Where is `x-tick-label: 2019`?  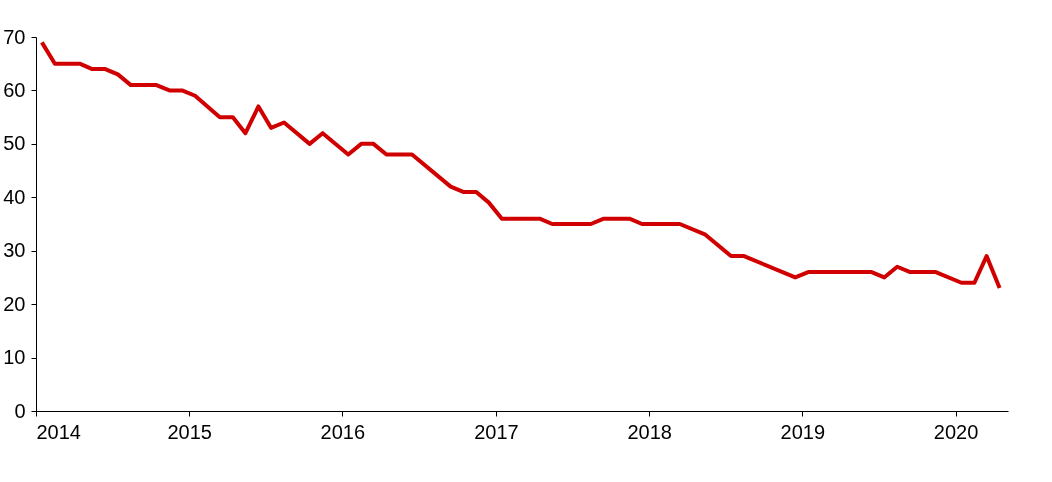 x-tick-label: 2019 is located at coordinates (803, 431).